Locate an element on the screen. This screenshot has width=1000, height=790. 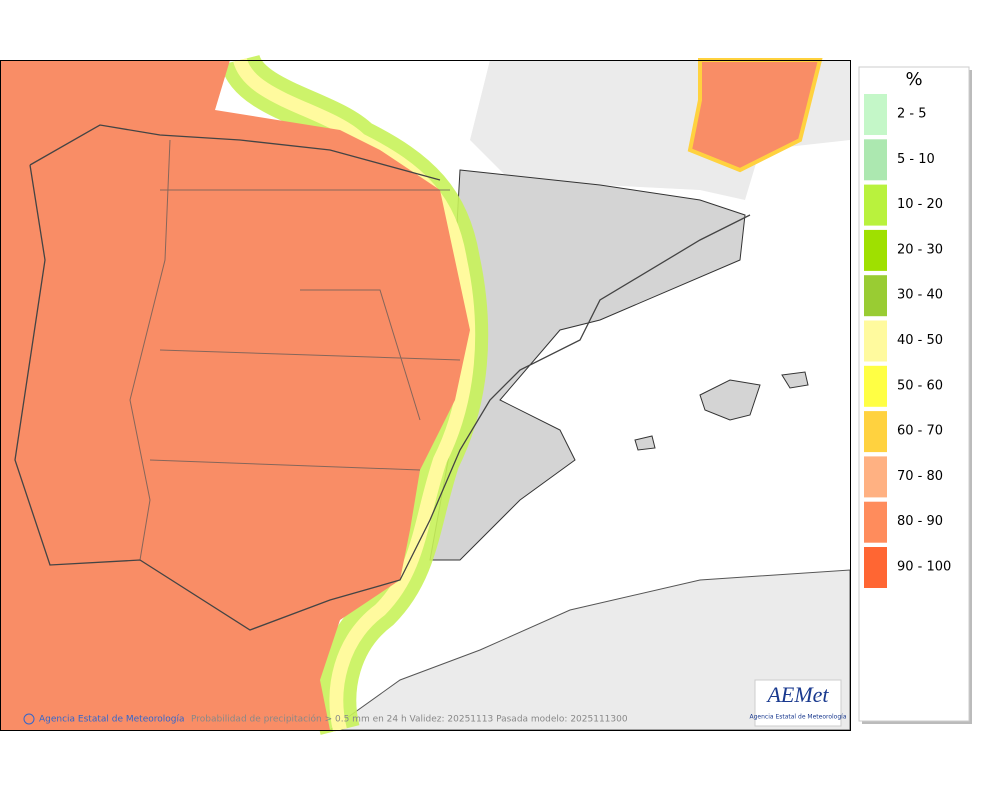
logo-box is located at coordinates (798, 703).